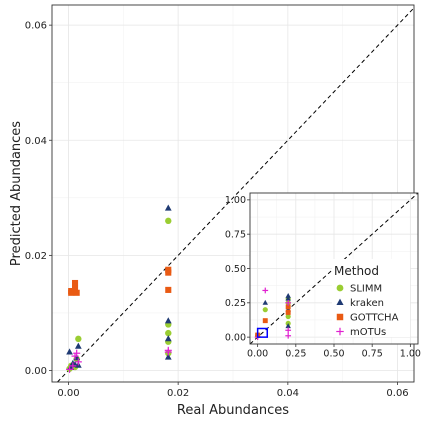  Describe the element at coordinates (262, 332) in the screenshot. I see `zoom-region-box` at that location.